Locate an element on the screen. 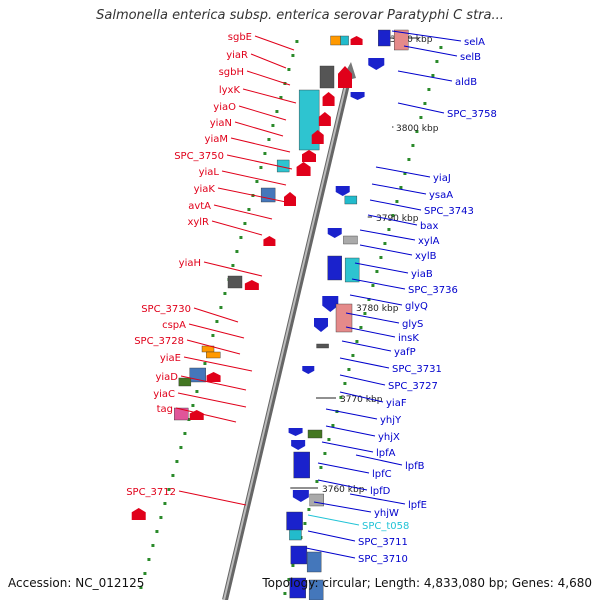  right-gene-label-bax: bax is located at coordinates (429, 226).